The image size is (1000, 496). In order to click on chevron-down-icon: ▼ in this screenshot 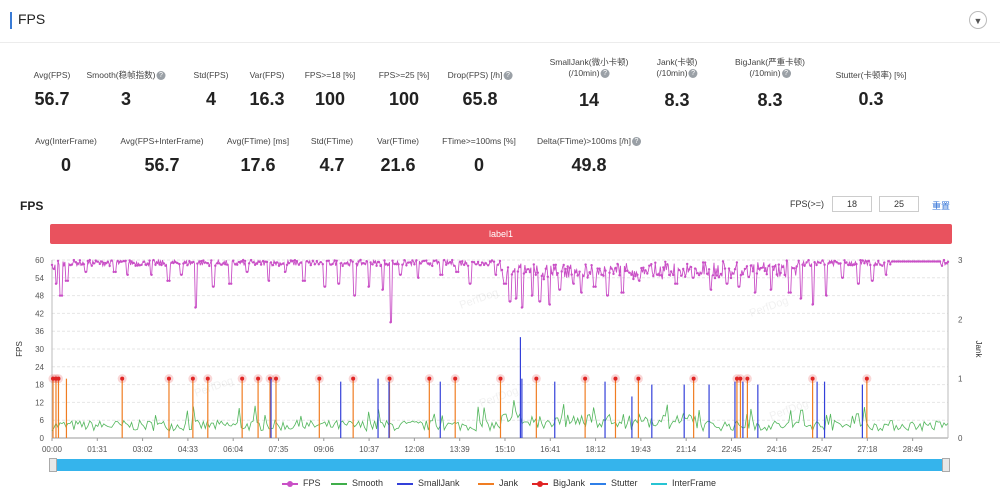, I will do `click(978, 20)`.